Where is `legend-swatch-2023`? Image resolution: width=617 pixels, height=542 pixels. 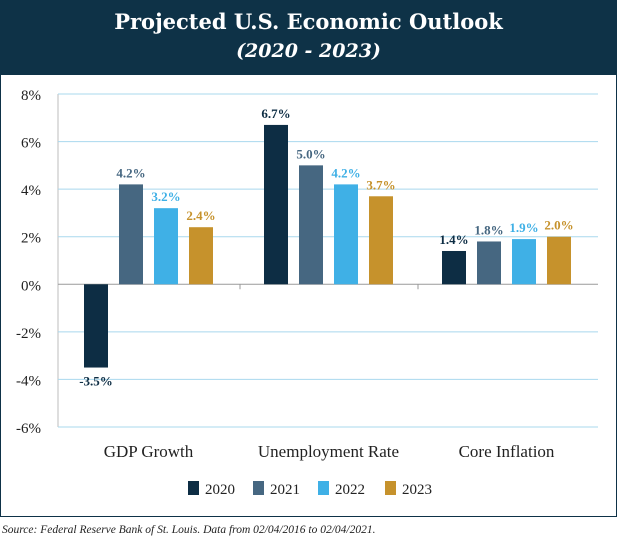
legend-swatch-2023 is located at coordinates (390, 488).